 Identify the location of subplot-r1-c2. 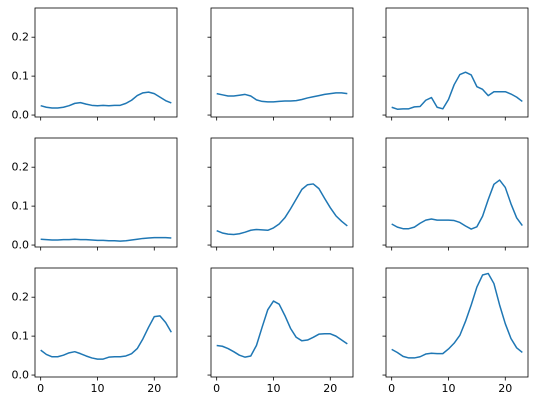
(455, 194).